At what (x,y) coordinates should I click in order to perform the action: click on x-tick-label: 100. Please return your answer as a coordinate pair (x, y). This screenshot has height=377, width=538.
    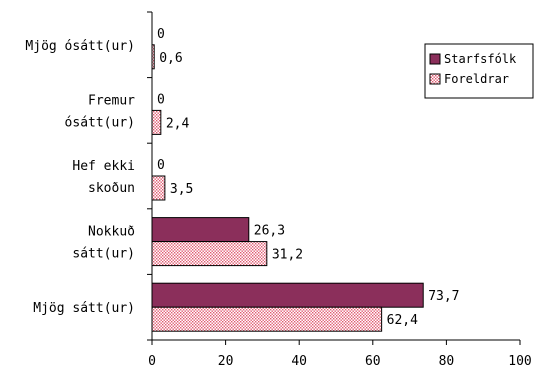
    Looking at the image, I should click on (519, 361).